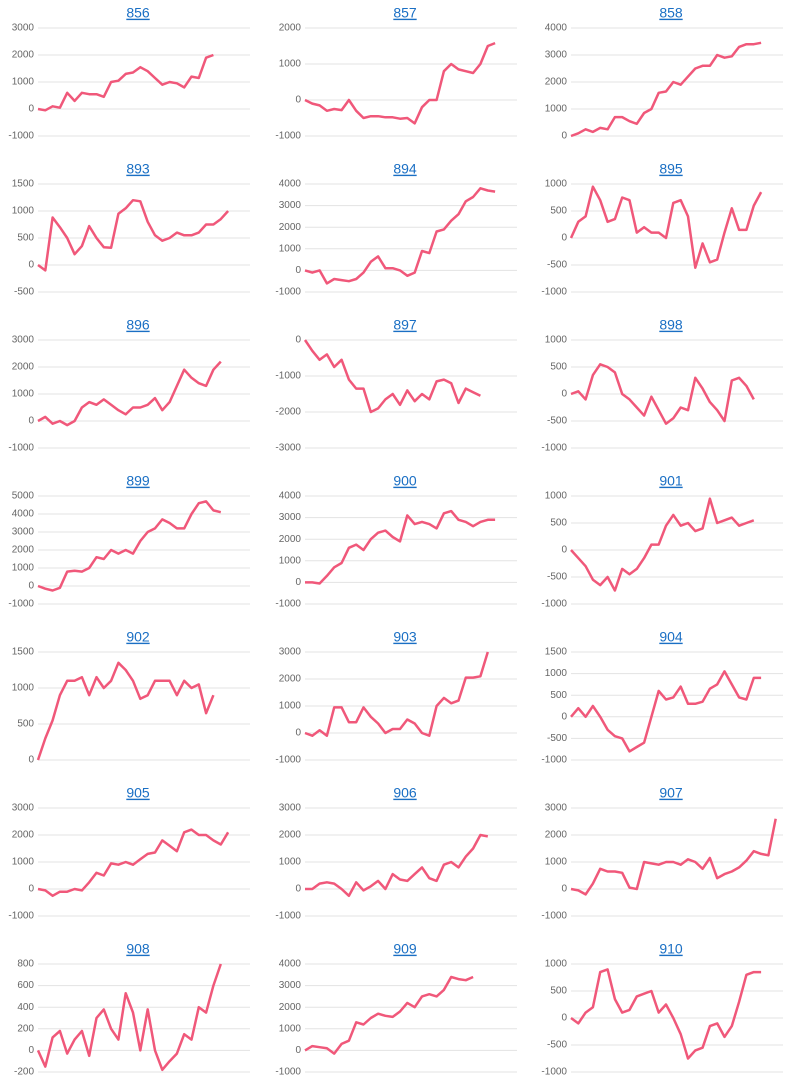  What do you see at coordinates (671, 481) in the screenshot?
I see `chart-title: 901` at bounding box center [671, 481].